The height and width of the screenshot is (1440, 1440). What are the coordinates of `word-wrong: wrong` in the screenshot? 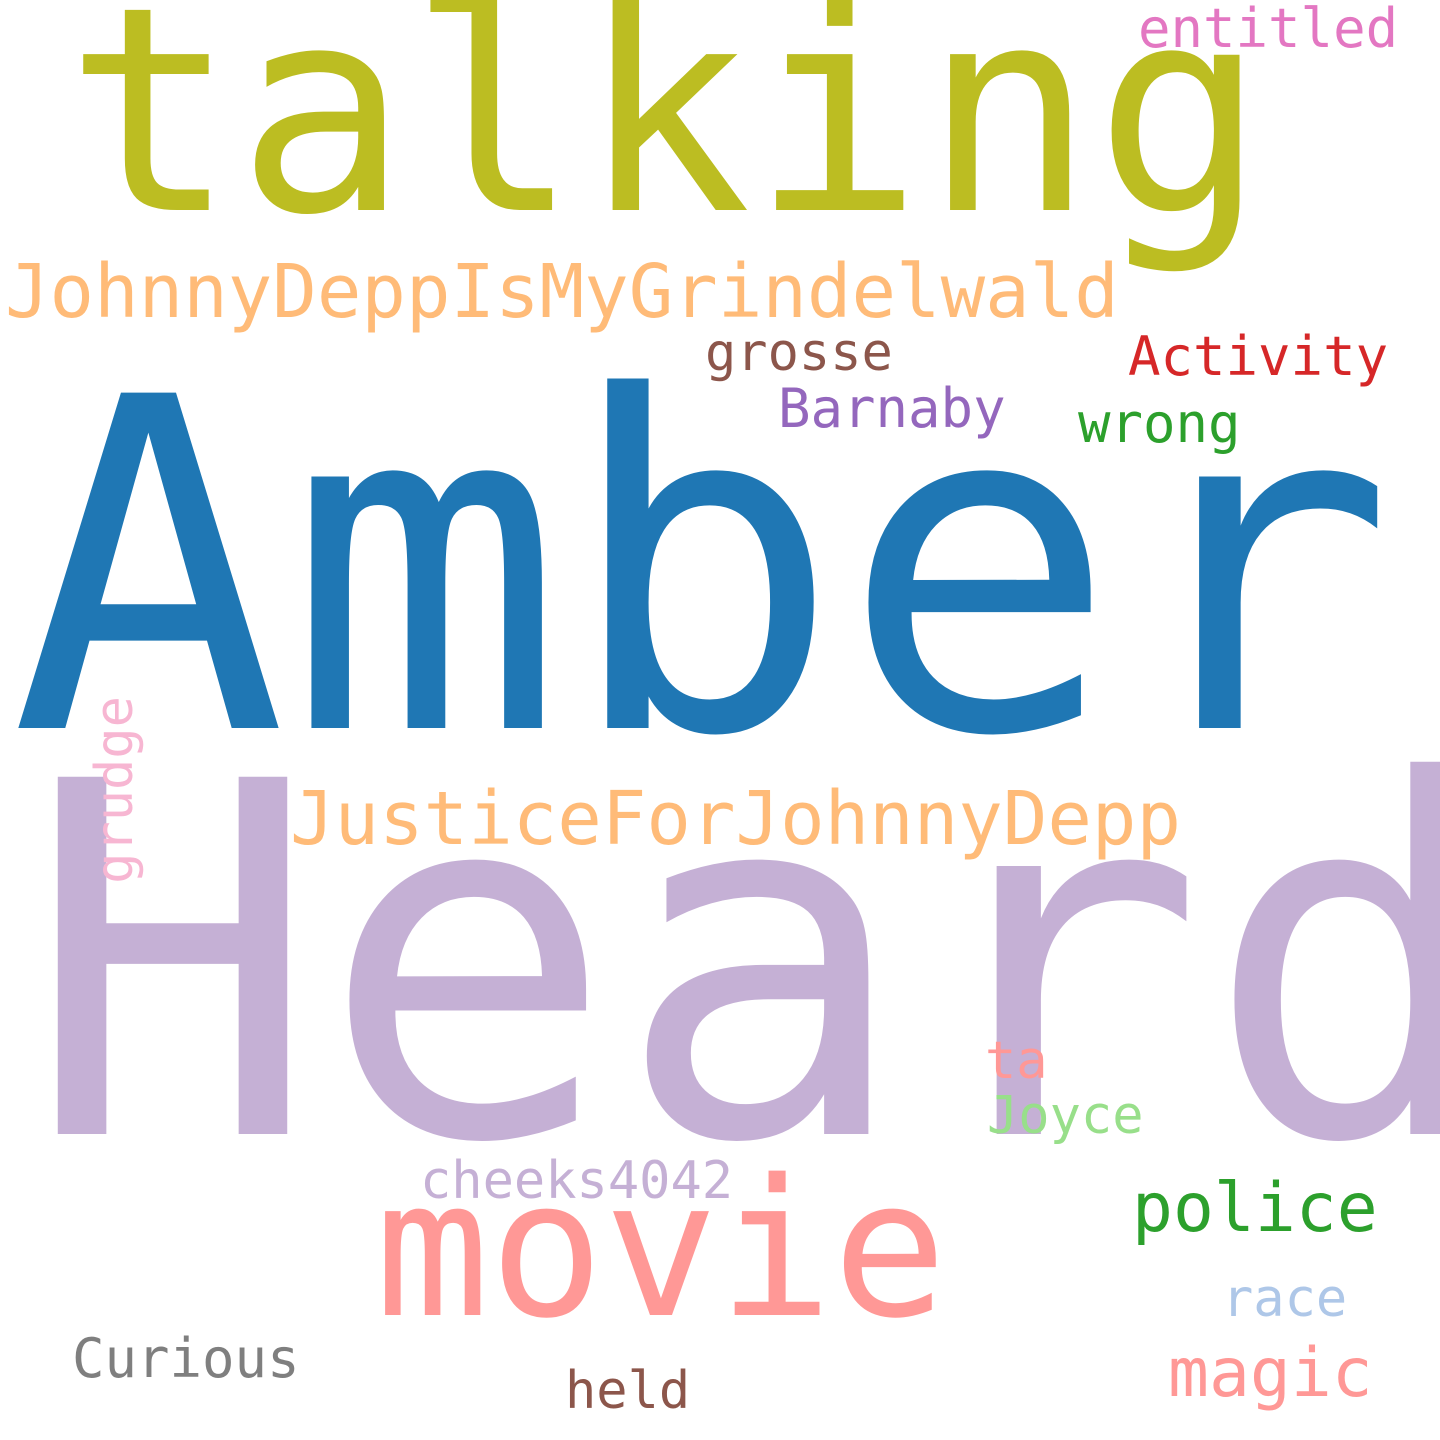 It's located at (1159, 423).